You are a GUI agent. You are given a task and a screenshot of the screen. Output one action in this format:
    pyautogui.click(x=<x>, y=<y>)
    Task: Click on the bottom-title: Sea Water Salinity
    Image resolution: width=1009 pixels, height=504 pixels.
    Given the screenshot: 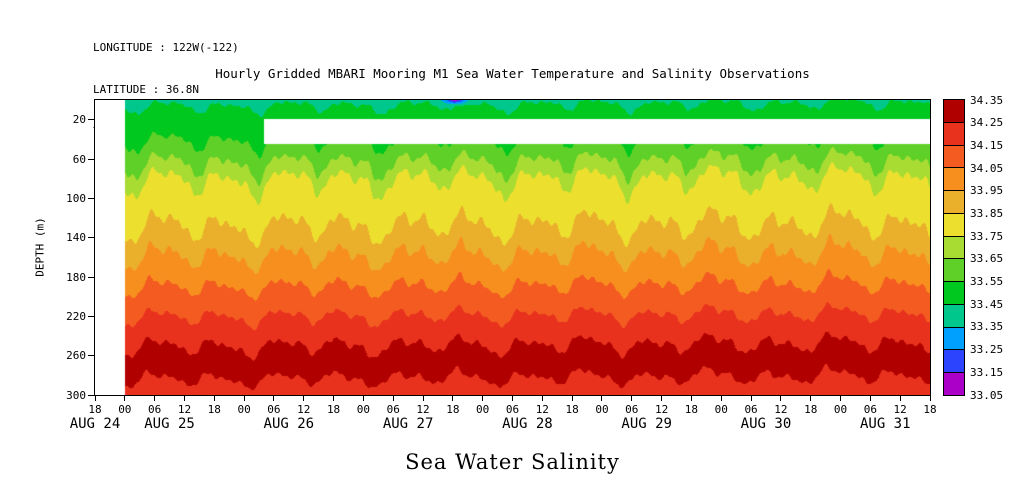 What is the action you would take?
    pyautogui.click(x=512, y=462)
    